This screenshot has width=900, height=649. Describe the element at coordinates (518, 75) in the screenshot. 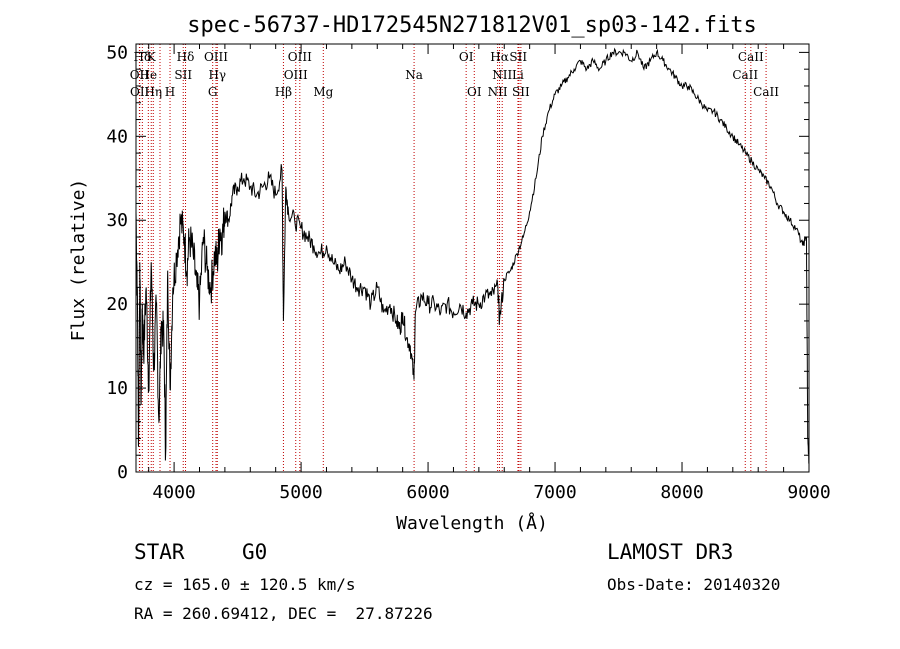

I see `line-label-16: Li` at that location.